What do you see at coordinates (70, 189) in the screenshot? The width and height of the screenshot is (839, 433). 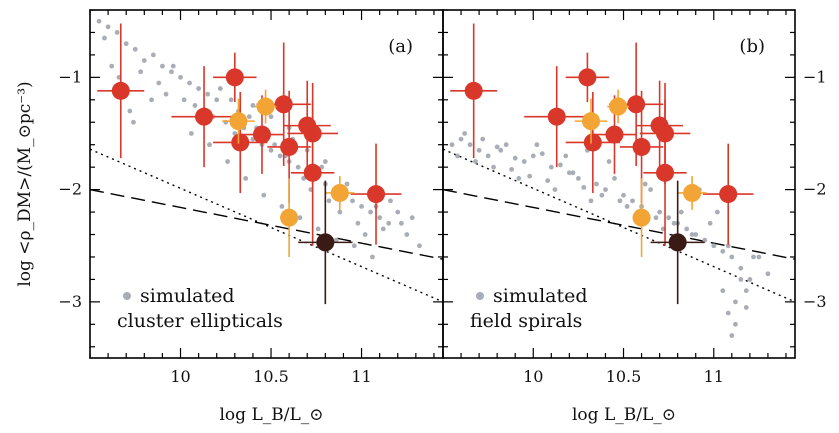 I see `y-tick-label: −2` at bounding box center [70, 189].